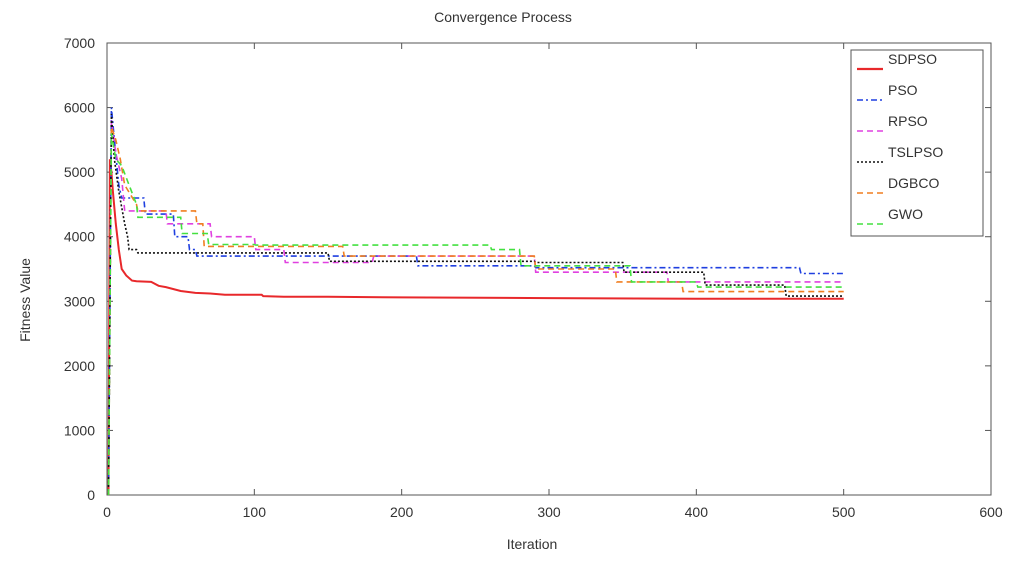 Image resolution: width=1022 pixels, height=567 pixels. I want to click on legend-label-tslpso: TSLPSO, so click(915, 152).